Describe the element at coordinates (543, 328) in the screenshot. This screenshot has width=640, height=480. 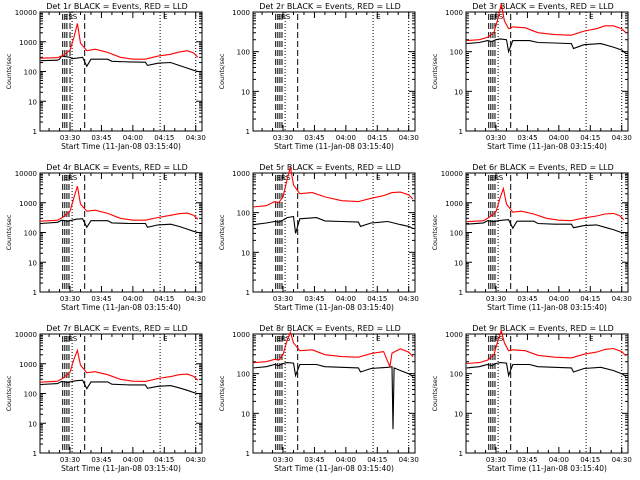
I see `panel-title: Det 9r BLACK = Events, RED = LLD` at that location.